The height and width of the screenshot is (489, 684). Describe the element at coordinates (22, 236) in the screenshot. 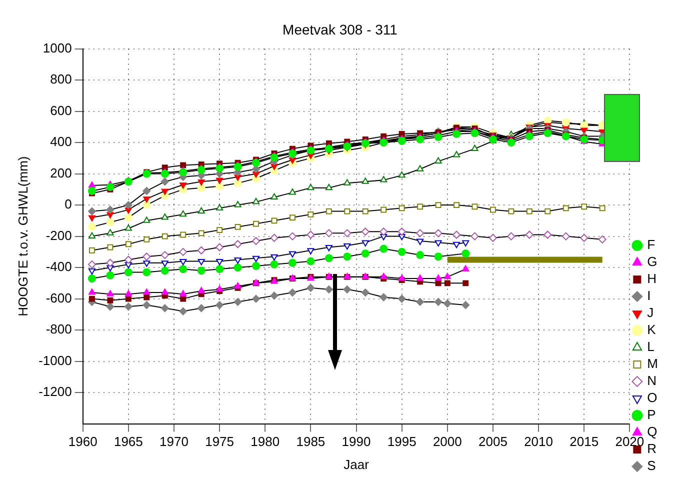

I see `y-axis-title: HOOGTE t.o.v. GHWL(mm)` at that location.